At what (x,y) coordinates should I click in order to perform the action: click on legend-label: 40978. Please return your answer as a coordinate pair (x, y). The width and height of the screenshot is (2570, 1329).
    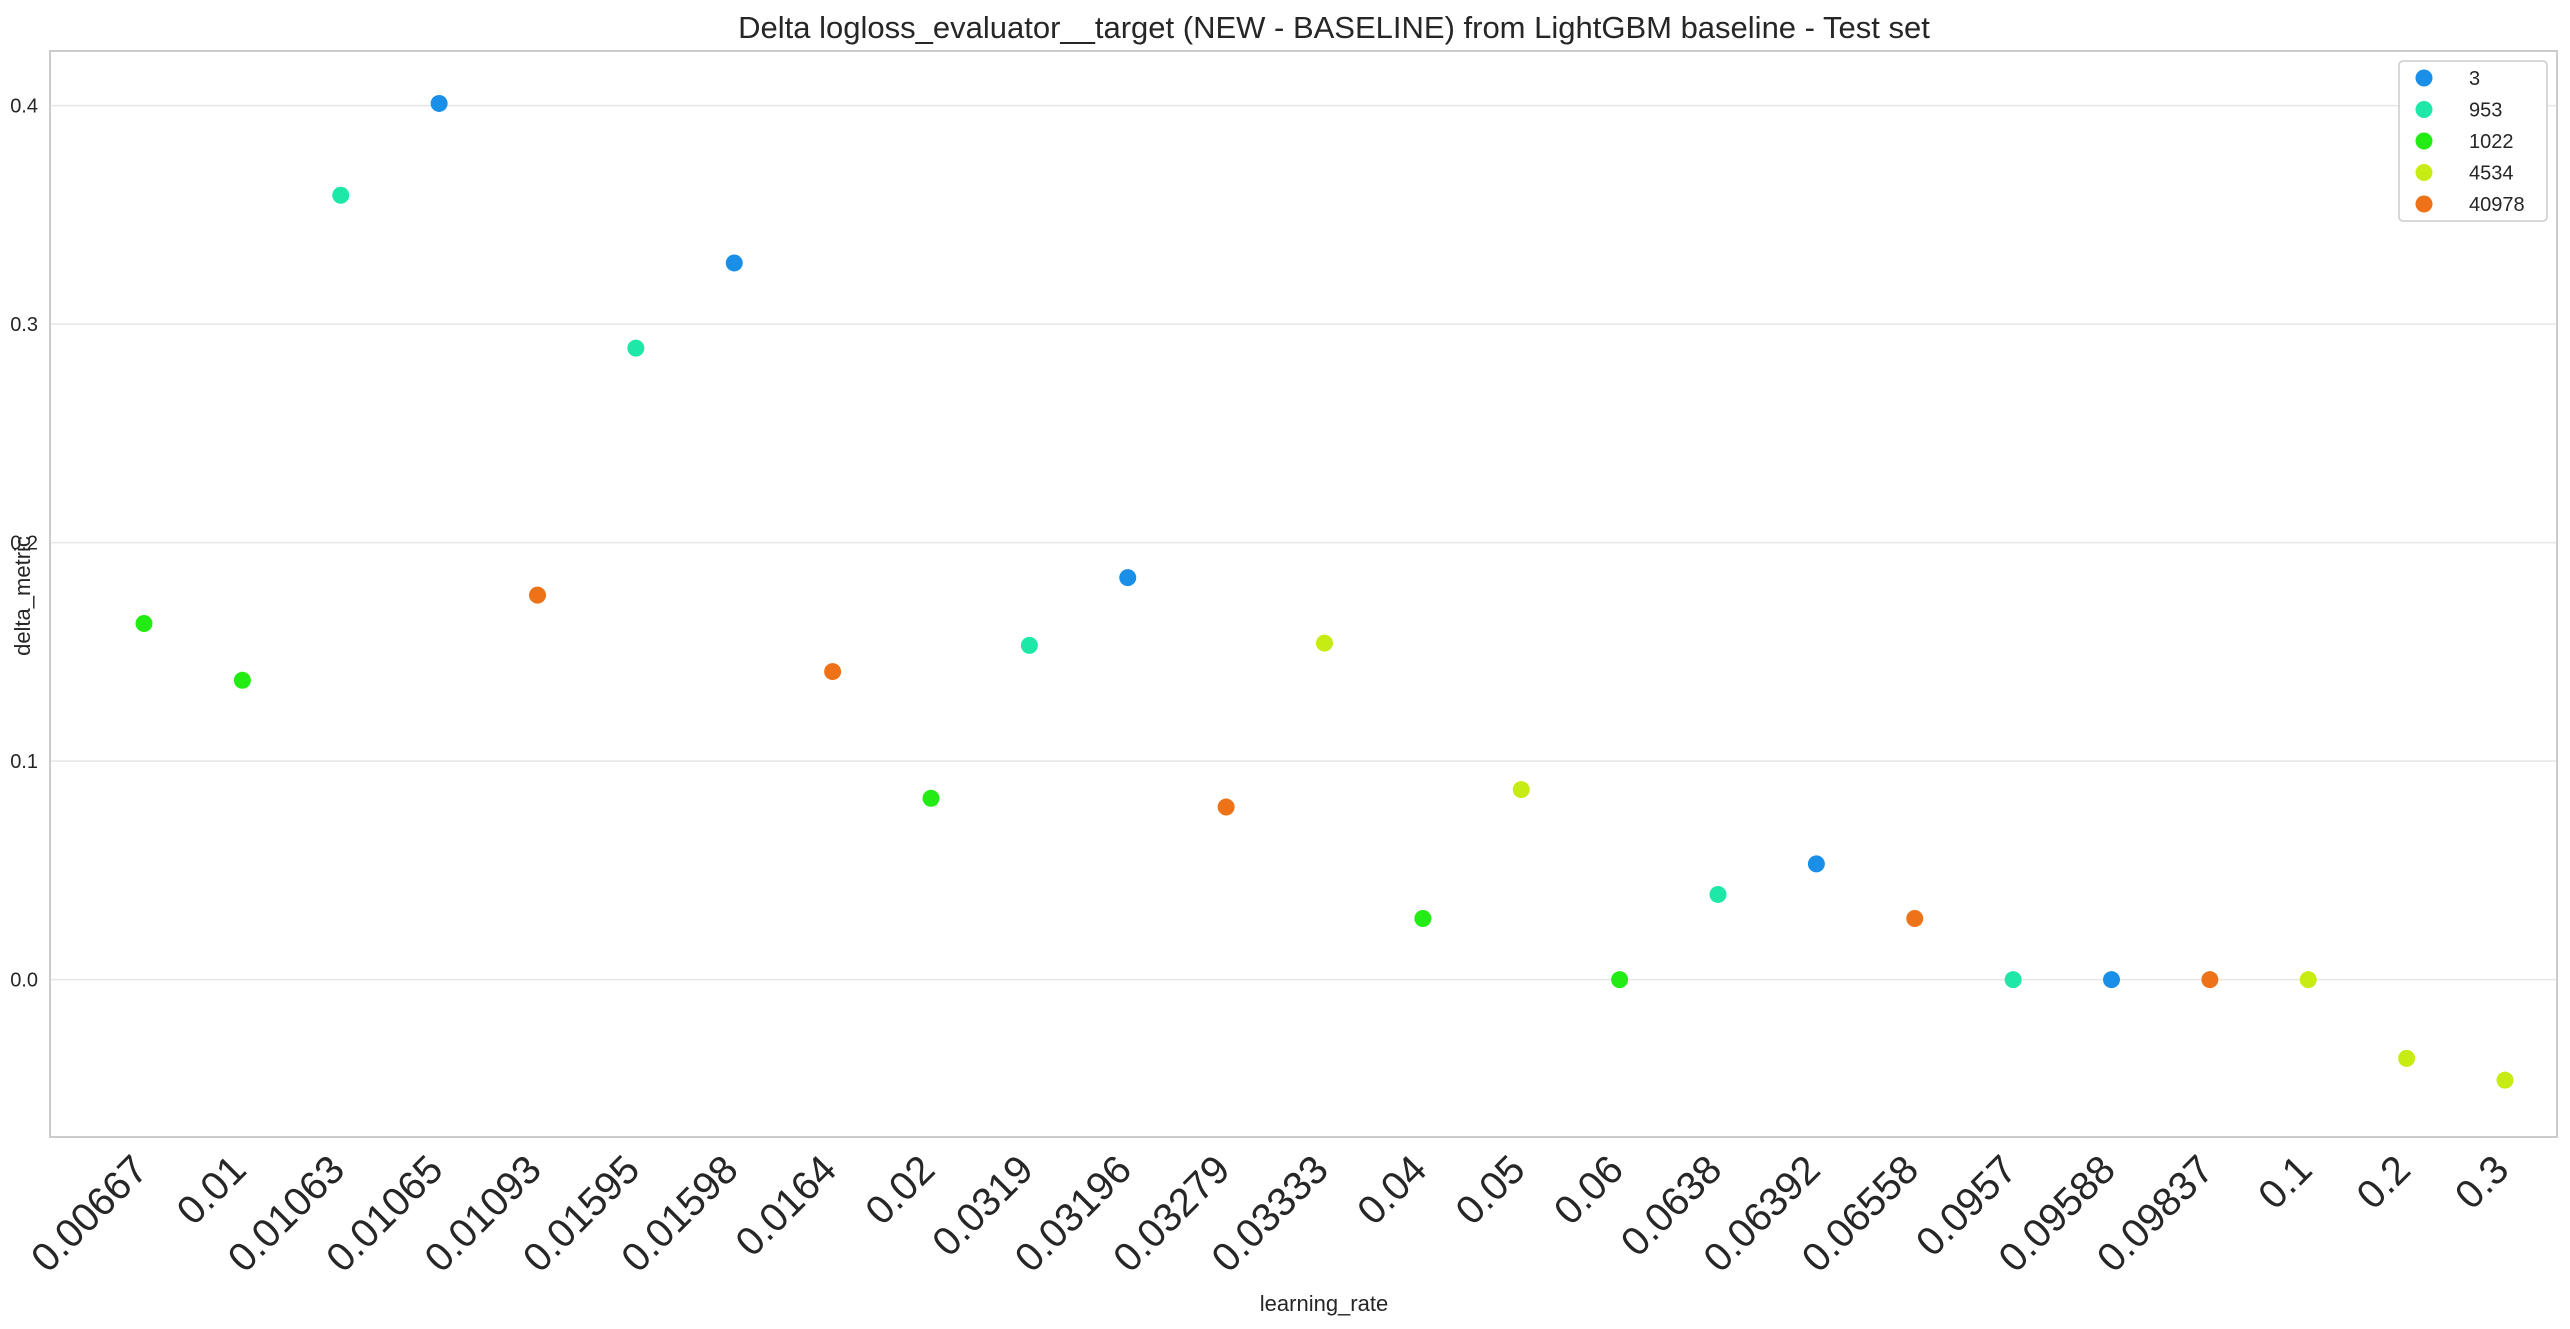
    Looking at the image, I should click on (2497, 205).